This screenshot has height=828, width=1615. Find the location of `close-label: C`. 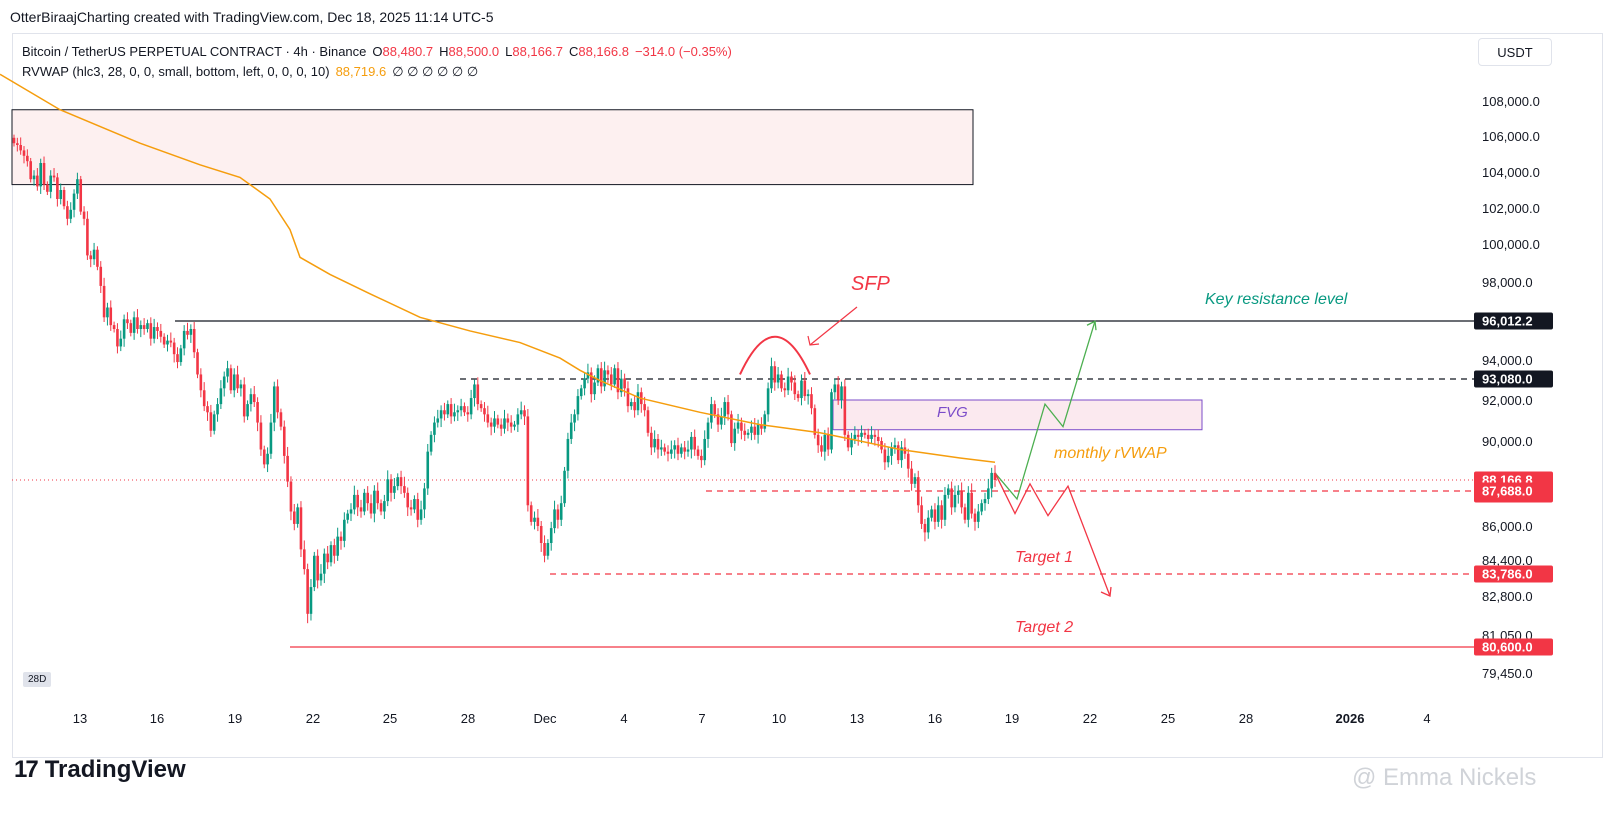

close-label: C is located at coordinates (573, 51).